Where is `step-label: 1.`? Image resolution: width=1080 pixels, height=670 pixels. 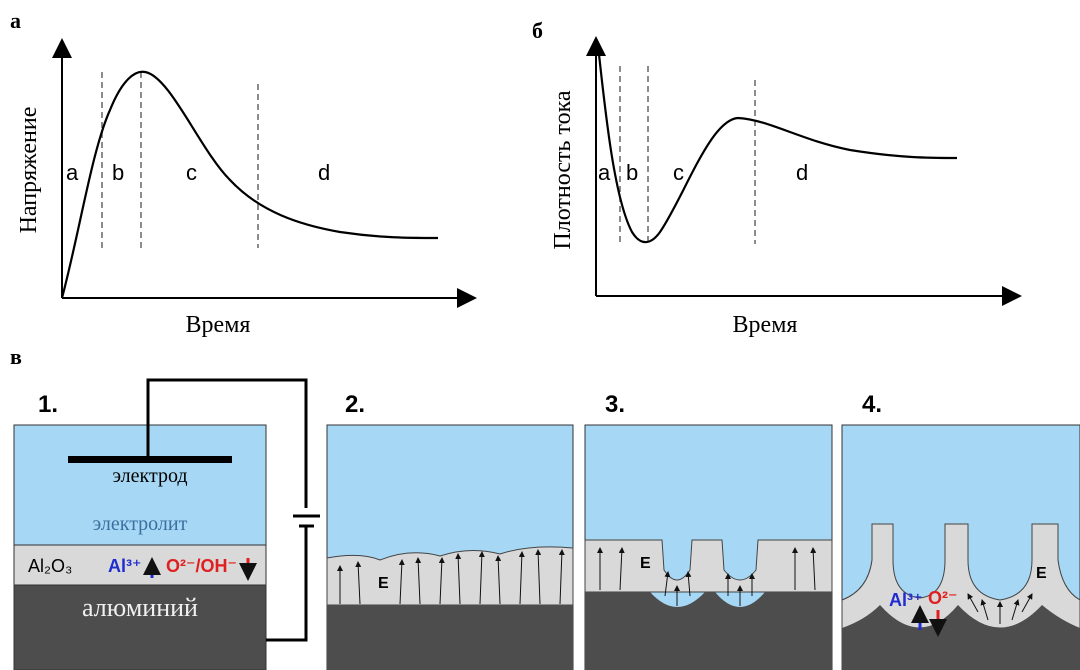 step-label: 1. is located at coordinates (48, 404).